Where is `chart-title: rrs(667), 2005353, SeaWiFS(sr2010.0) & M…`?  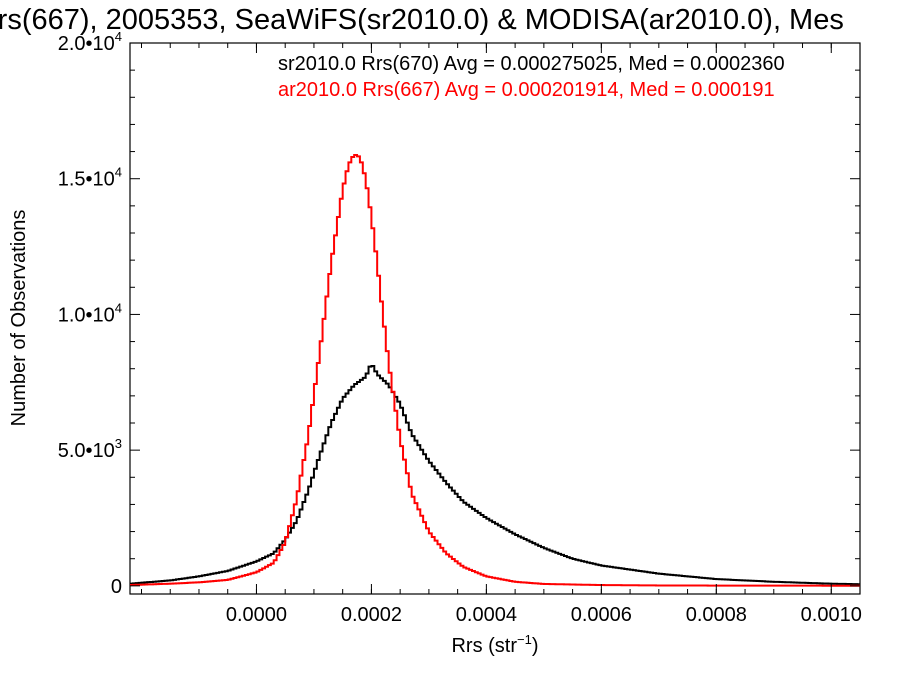 chart-title: rrs(667), 2005353, SeaWiFS(sr2010.0) & M… is located at coordinates (422, 20).